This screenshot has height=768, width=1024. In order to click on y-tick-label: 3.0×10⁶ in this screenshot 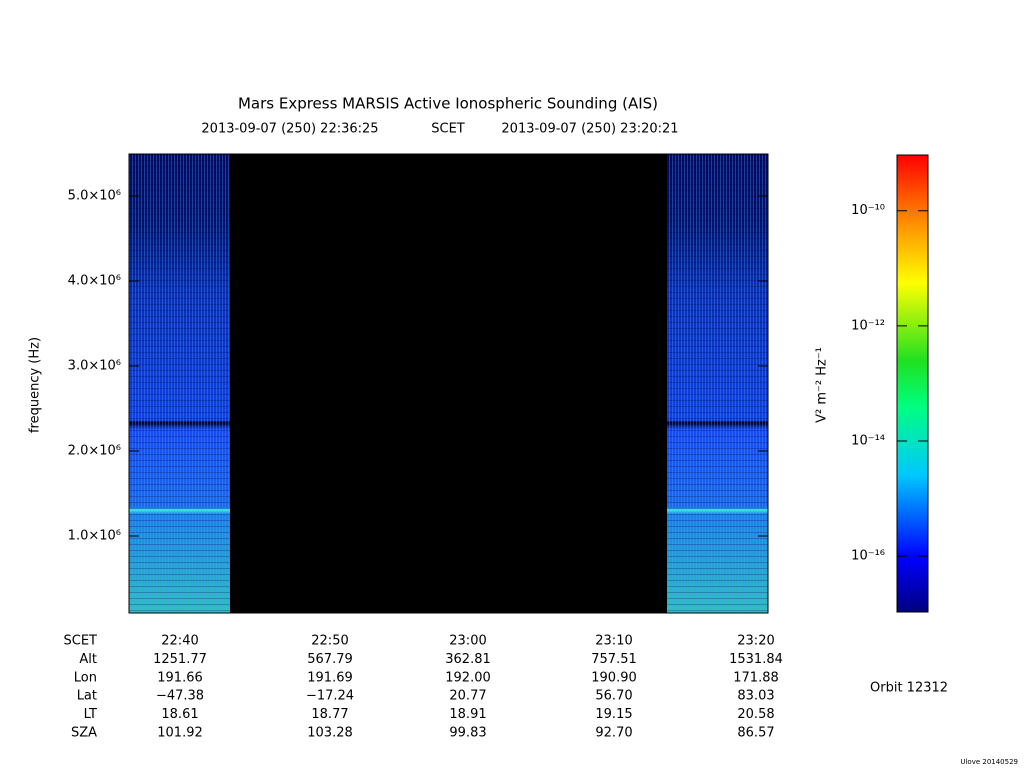, I will do `click(94, 365)`.